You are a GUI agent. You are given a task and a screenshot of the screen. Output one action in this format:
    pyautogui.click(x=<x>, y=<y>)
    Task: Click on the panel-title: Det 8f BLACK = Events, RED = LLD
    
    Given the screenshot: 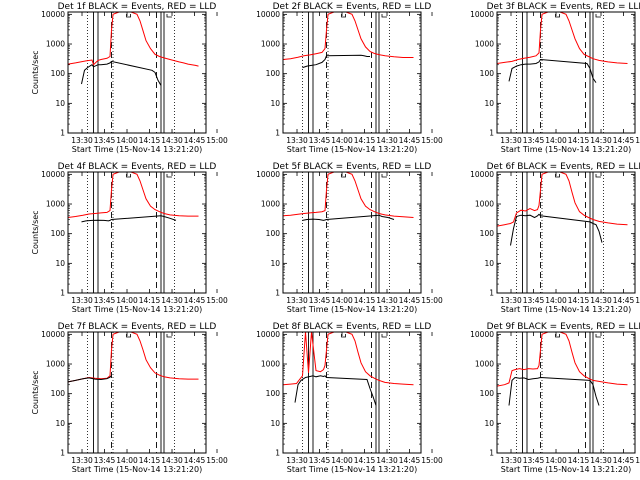 What is the action you would take?
    pyautogui.click(x=352, y=327)
    